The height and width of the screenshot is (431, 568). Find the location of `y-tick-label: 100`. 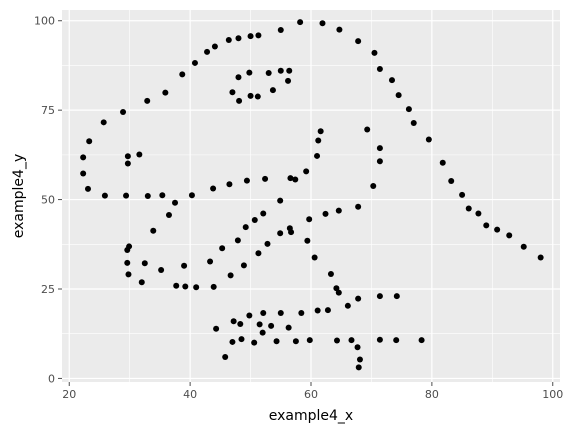

y-tick-label: 100 is located at coordinates (44, 21).